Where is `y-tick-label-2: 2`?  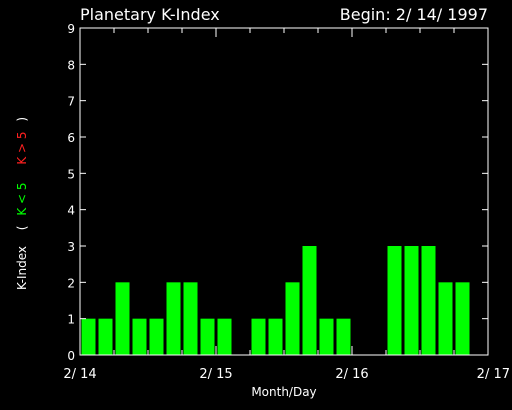
y-tick-label-2: 2 is located at coordinates (71, 283).